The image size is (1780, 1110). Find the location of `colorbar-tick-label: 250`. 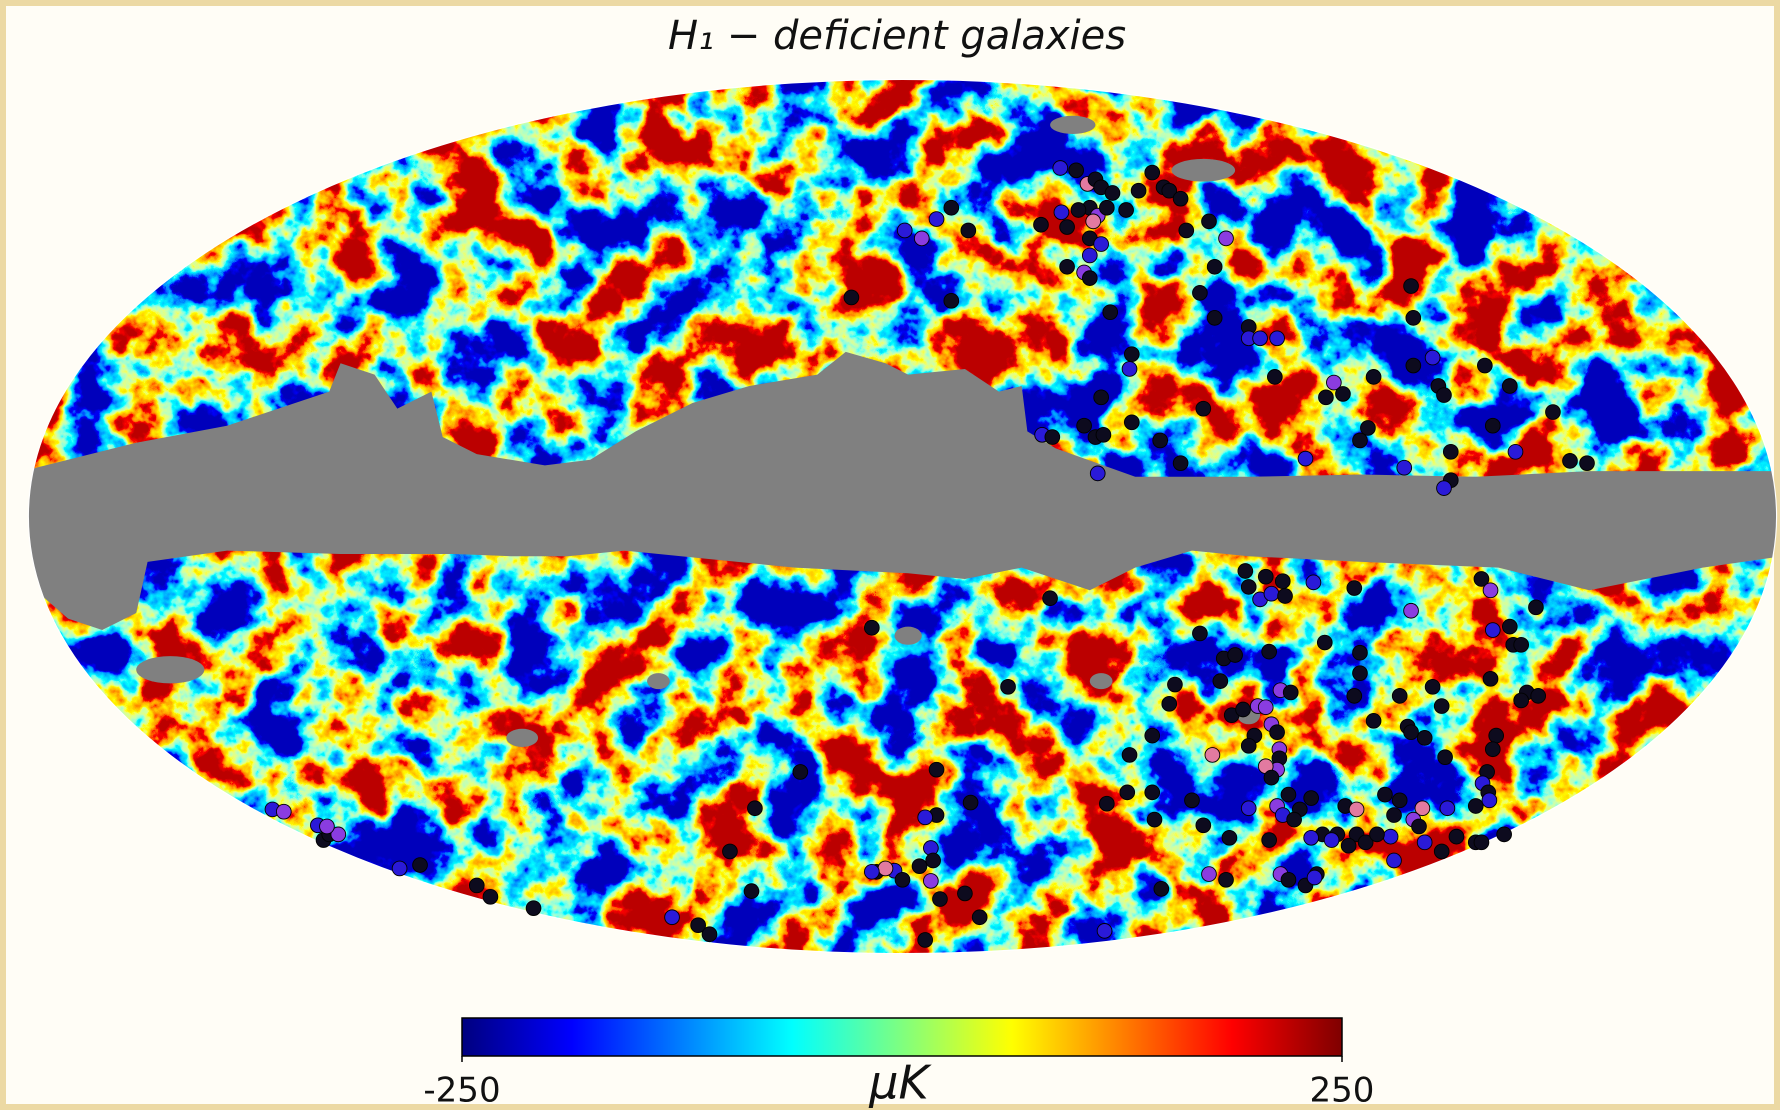

colorbar-tick-label: 250 is located at coordinates (1342, 1090).